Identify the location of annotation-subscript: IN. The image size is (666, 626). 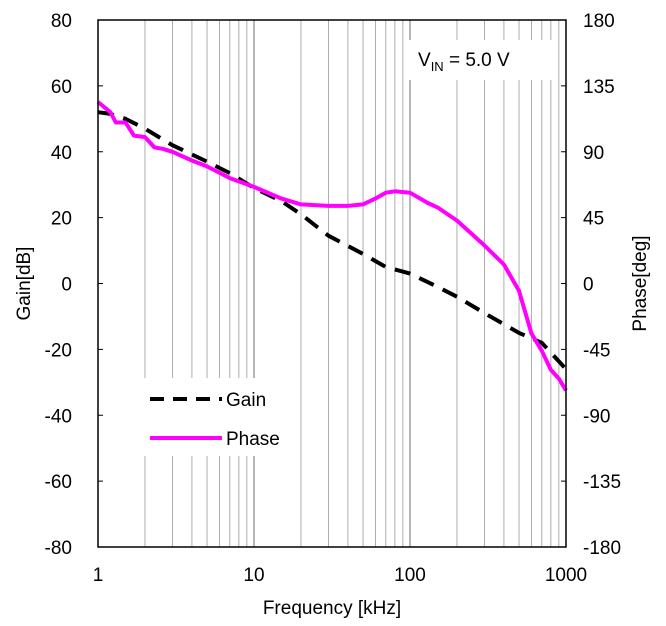
(437, 66).